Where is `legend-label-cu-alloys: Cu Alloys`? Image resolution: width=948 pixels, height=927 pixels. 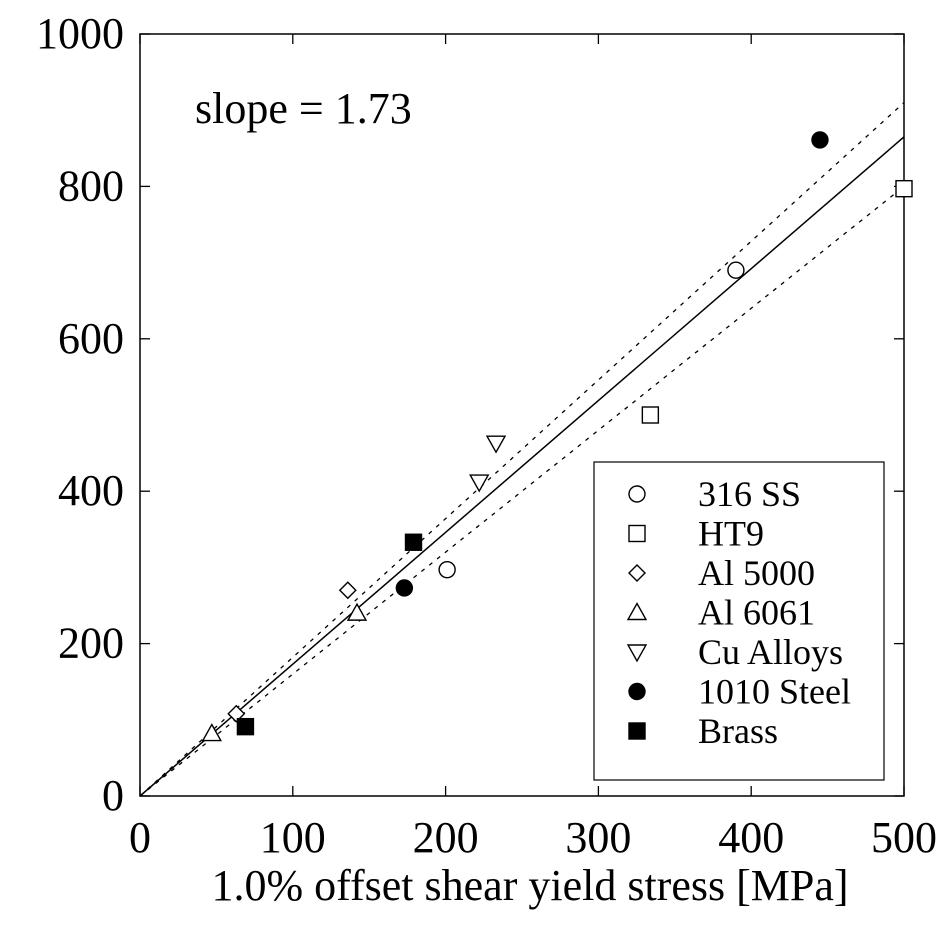 legend-label-cu-alloys: Cu Alloys is located at coordinates (770, 652).